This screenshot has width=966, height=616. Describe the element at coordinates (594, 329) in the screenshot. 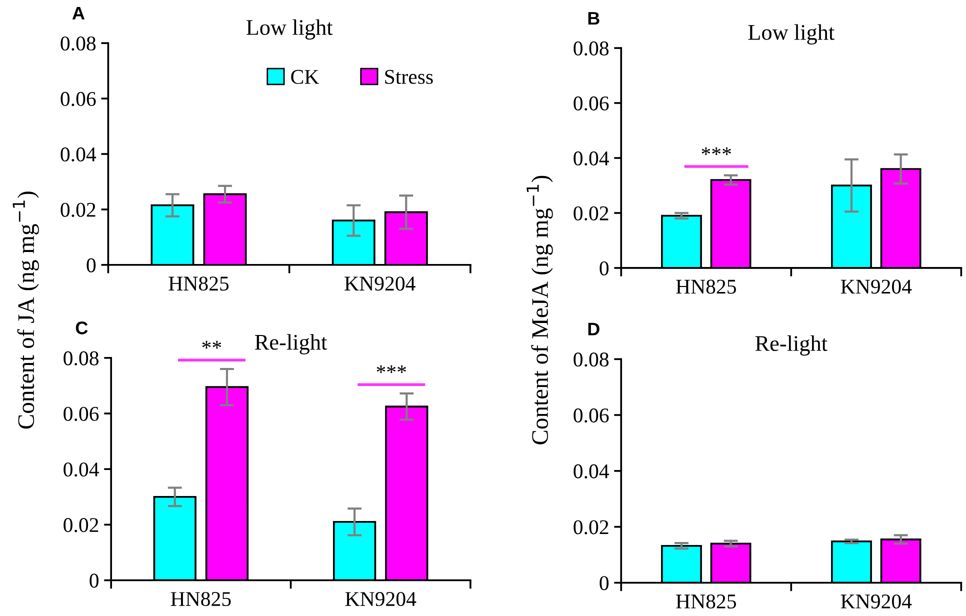

I see `text: D` at that location.